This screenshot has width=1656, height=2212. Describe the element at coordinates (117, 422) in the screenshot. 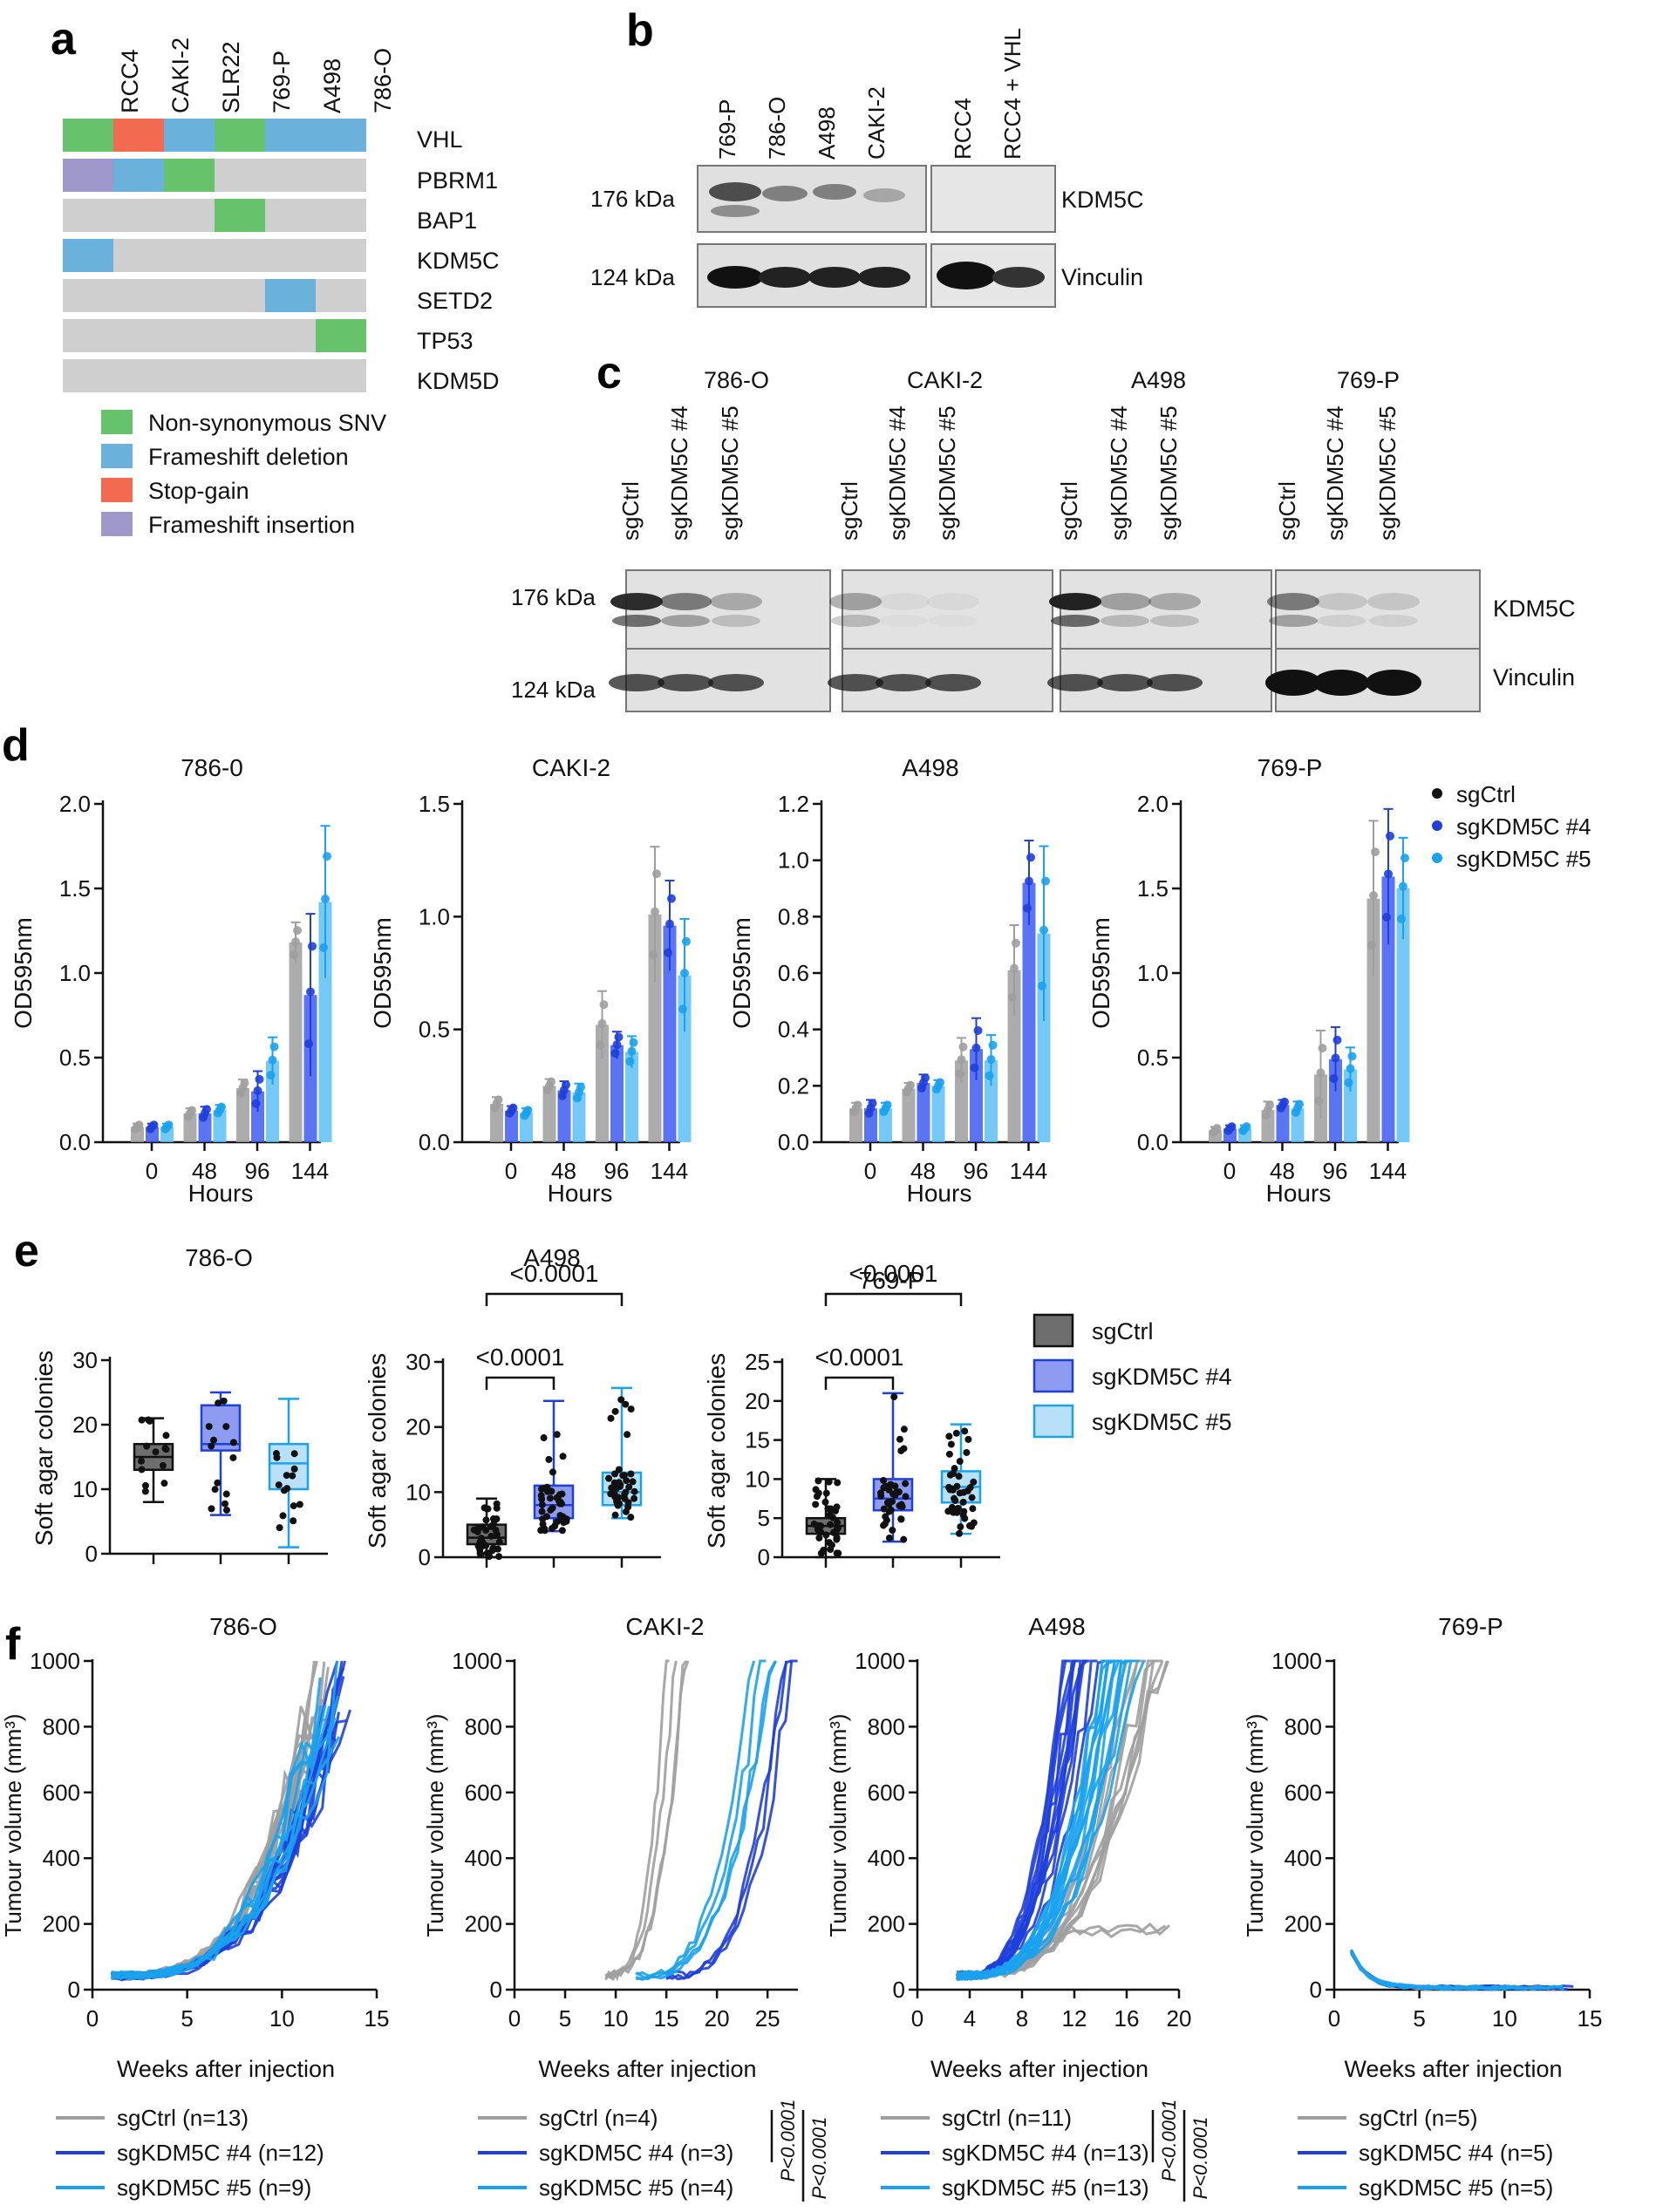

I see `legend-swatch-nonsyn` at that location.